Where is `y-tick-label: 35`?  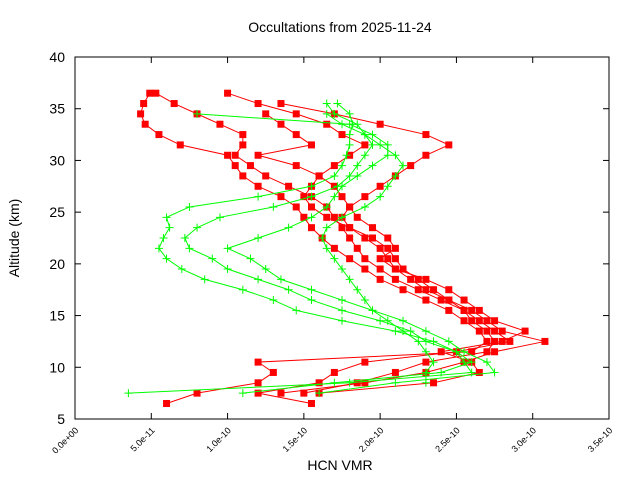 y-tick-label: 35 is located at coordinates (57, 109).